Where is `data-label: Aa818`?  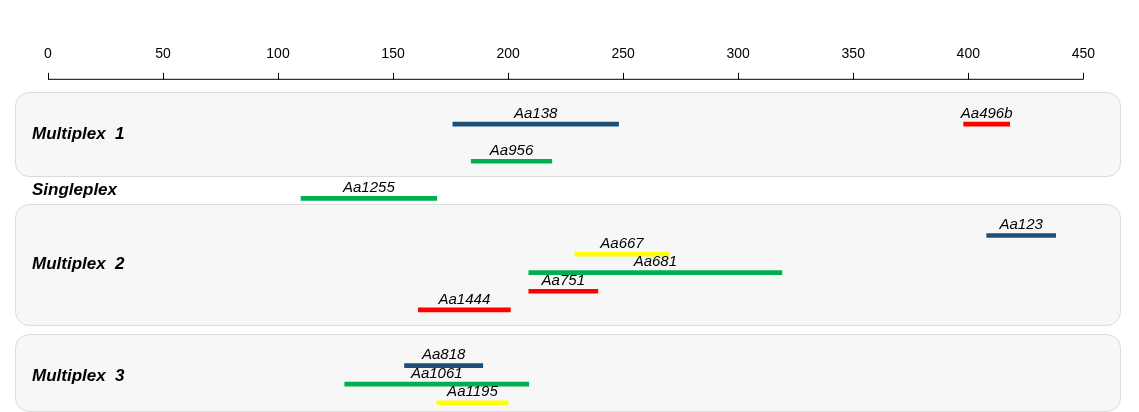
data-label: Aa818 is located at coordinates (443, 354).